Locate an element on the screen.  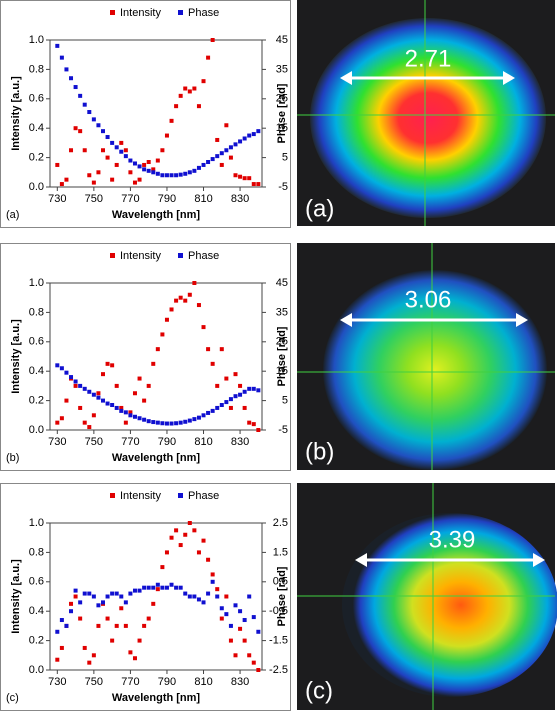
y2-tick-label: -1.5 is located at coordinates (278, 641).